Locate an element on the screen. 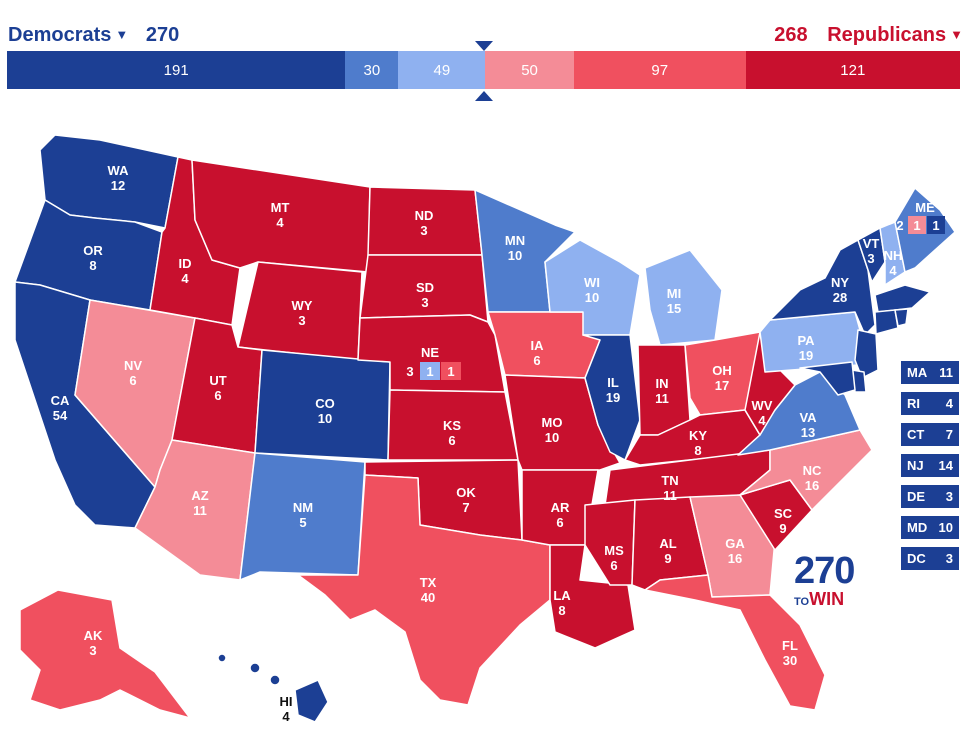 The height and width of the screenshot is (746, 975). state-label-wi: WI is located at coordinates (592, 282).